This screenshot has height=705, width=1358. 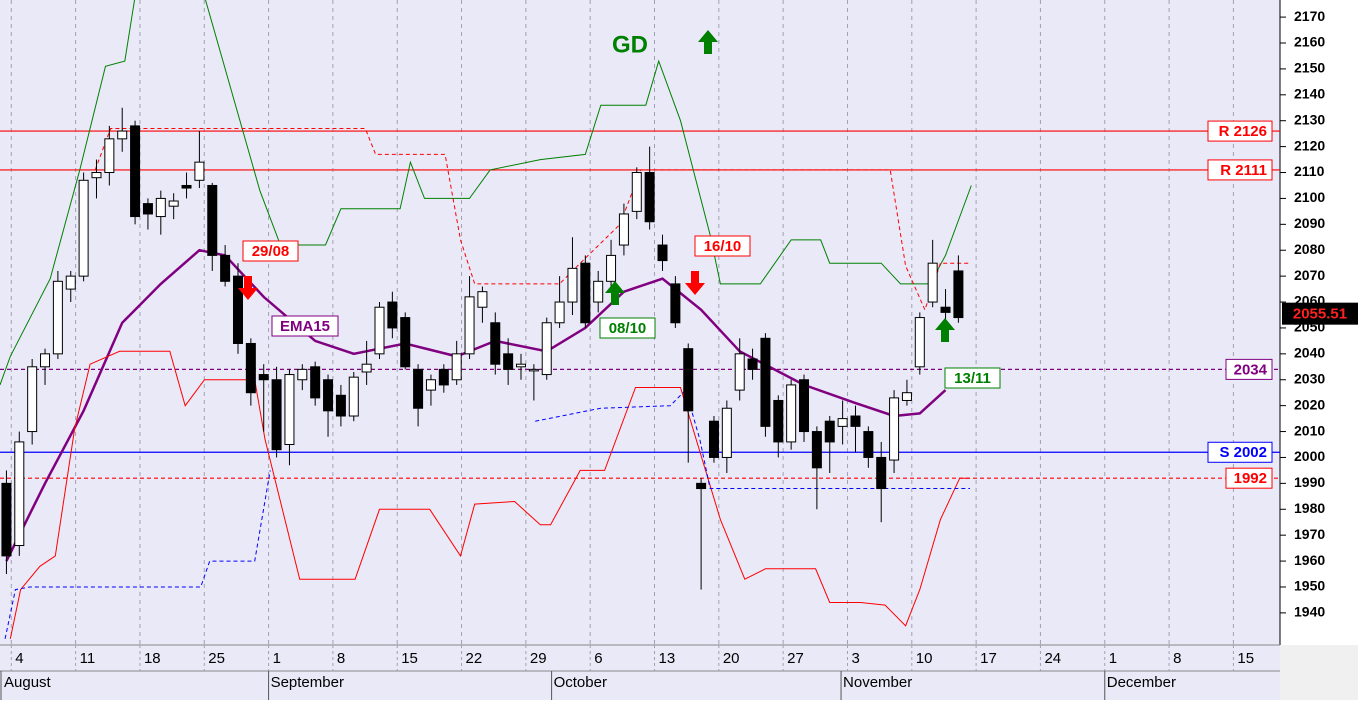 What do you see at coordinates (307, 682) in the screenshot?
I see `month-label: September` at bounding box center [307, 682].